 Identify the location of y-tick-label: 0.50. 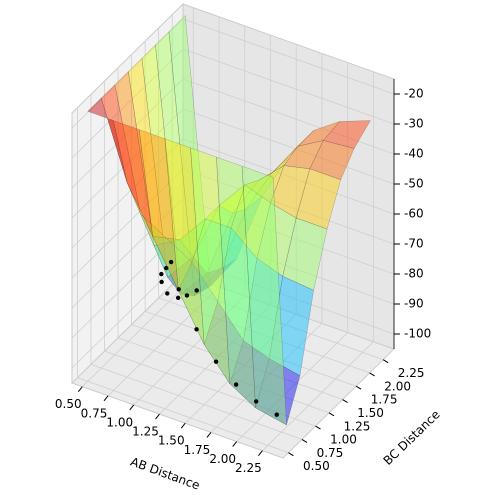
(316, 466).